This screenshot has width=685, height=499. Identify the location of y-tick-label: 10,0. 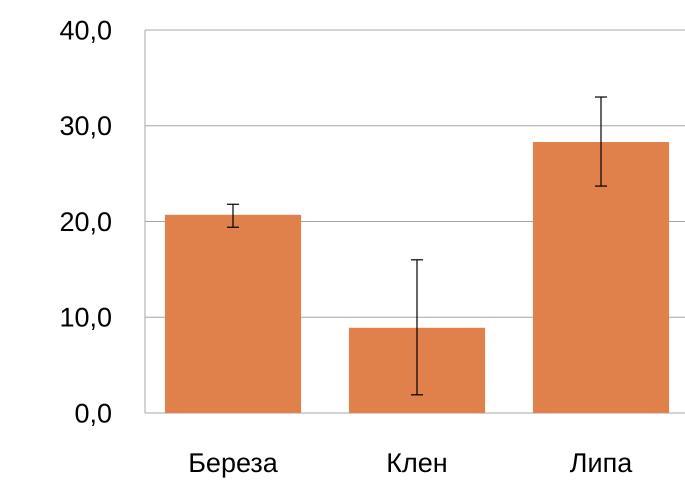
(85, 317).